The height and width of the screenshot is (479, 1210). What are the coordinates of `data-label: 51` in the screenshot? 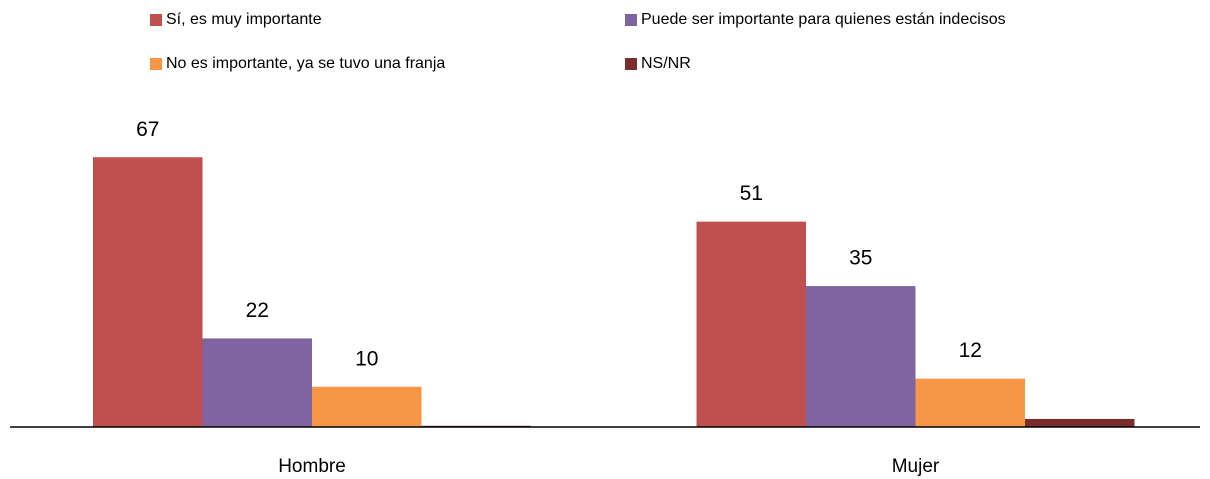 It's located at (751, 193).